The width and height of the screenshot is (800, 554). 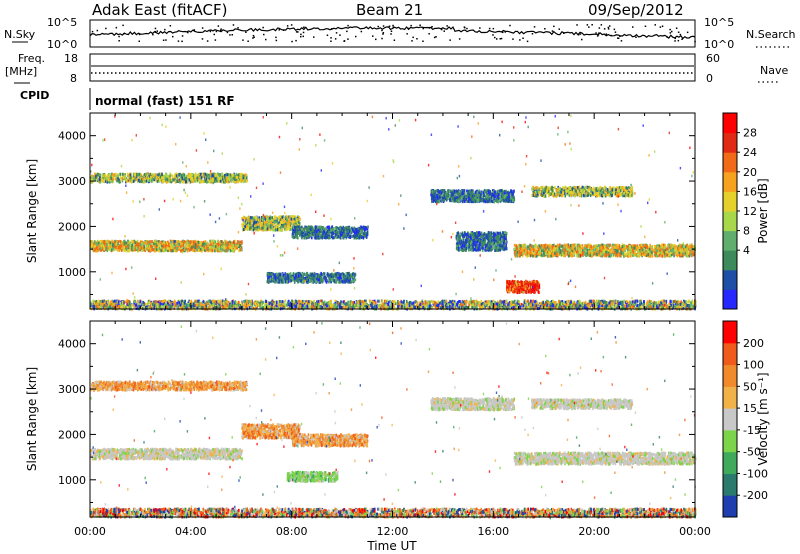 What do you see at coordinates (62, 22) in the screenshot?
I see `nsky-tick-top: 10^5` at bounding box center [62, 22].